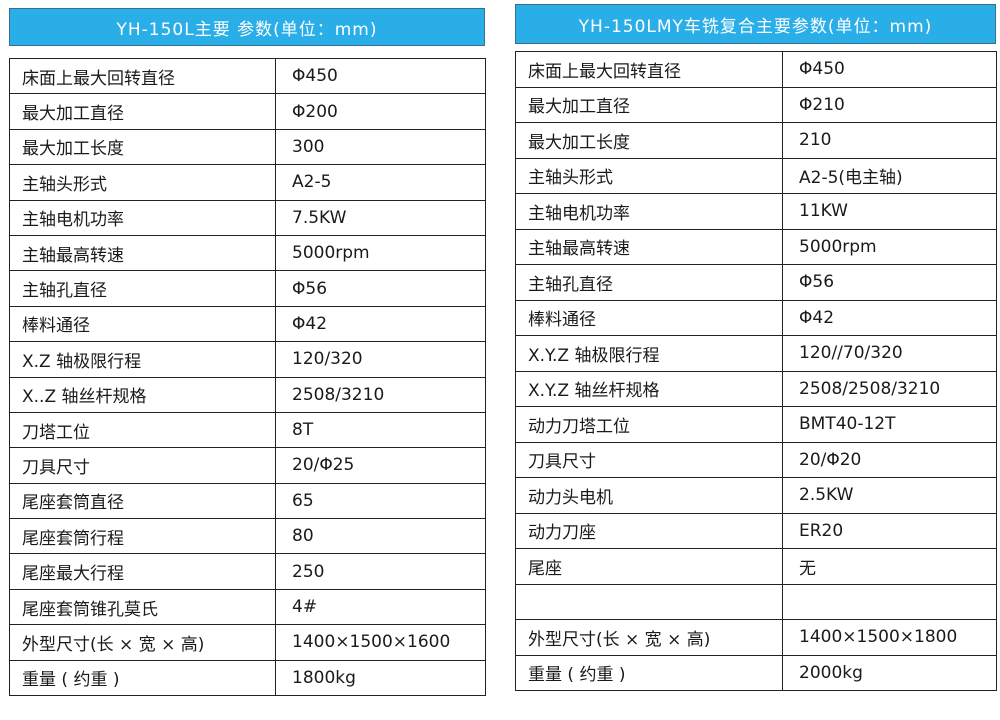 This screenshot has height=720, width=1000. Describe the element at coordinates (380, 430) in the screenshot. I see `spec-value: 8T` at that location.